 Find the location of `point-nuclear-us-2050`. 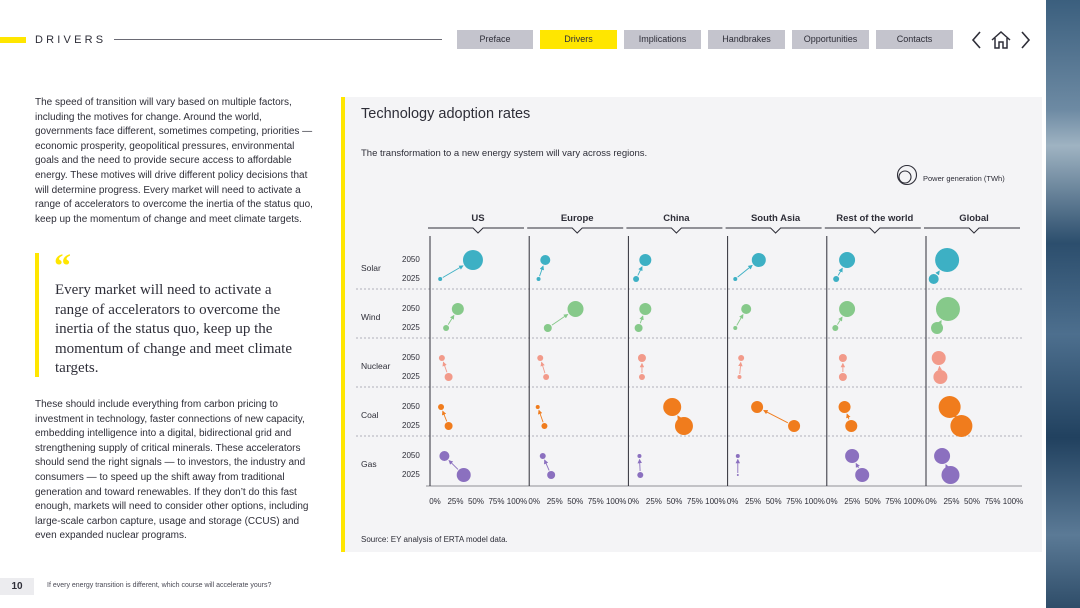

point-nuclear-us-2050 is located at coordinates (441, 358).